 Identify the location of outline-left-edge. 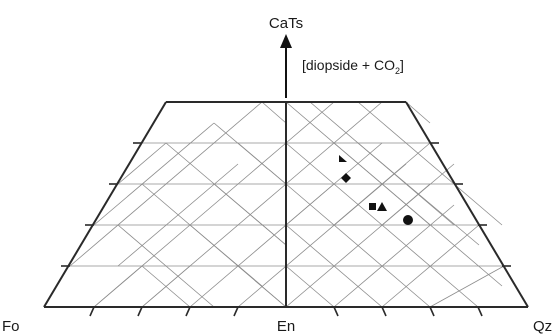
(105, 204).